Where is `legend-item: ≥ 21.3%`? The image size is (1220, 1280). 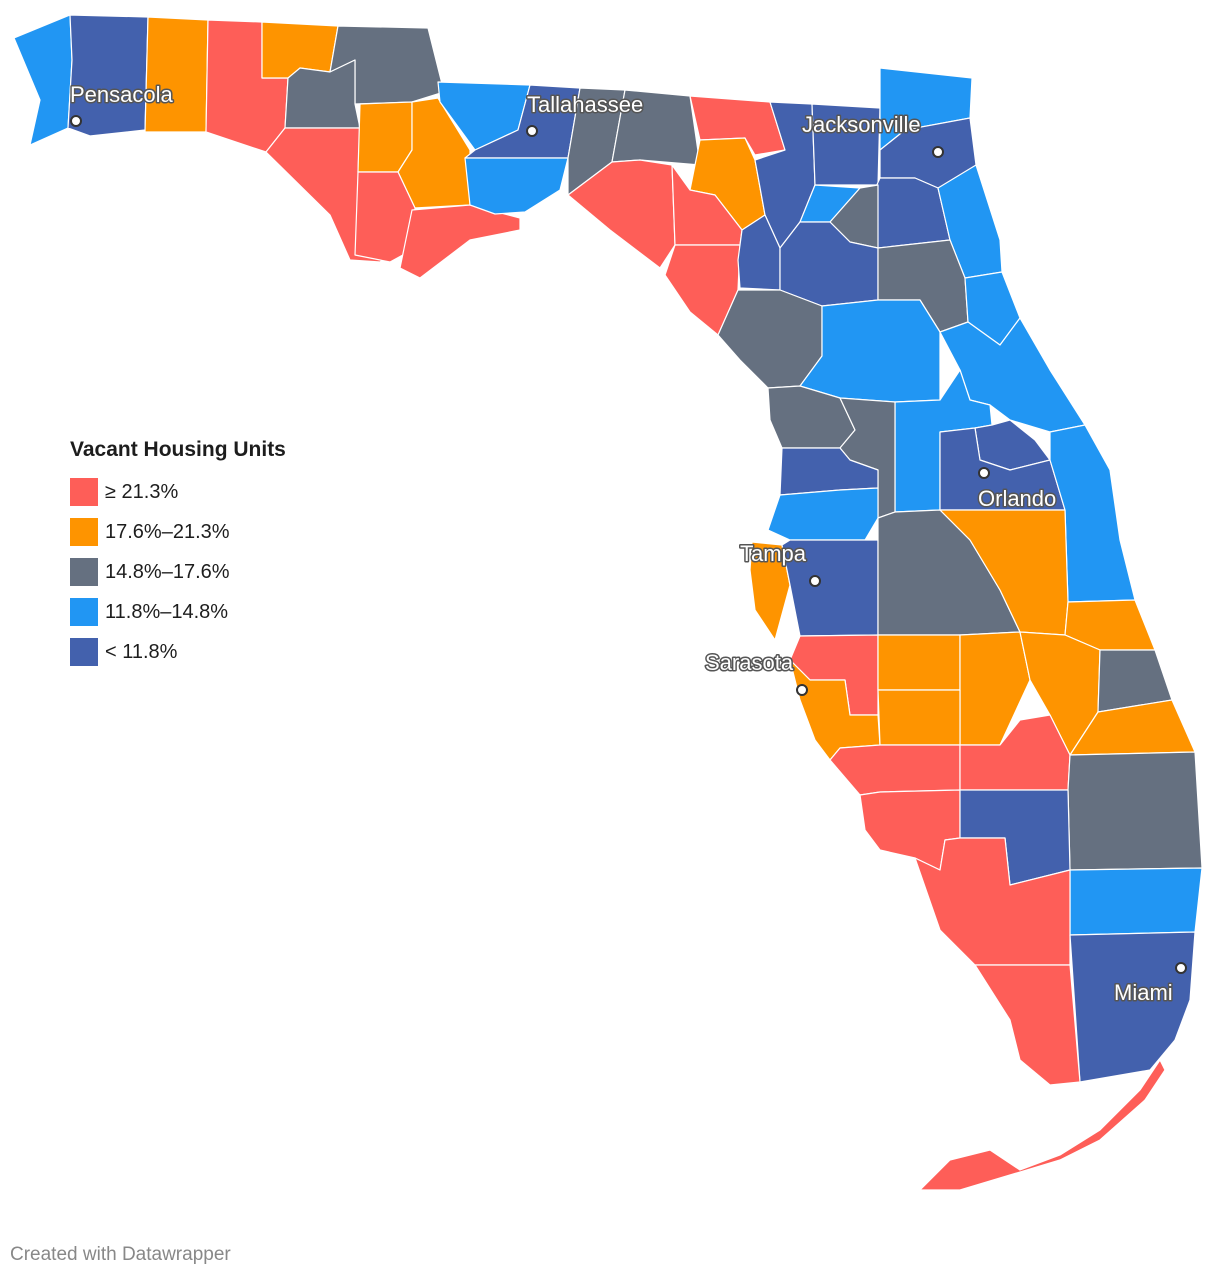 legend-item: ≥ 21.3% is located at coordinates (178, 492).